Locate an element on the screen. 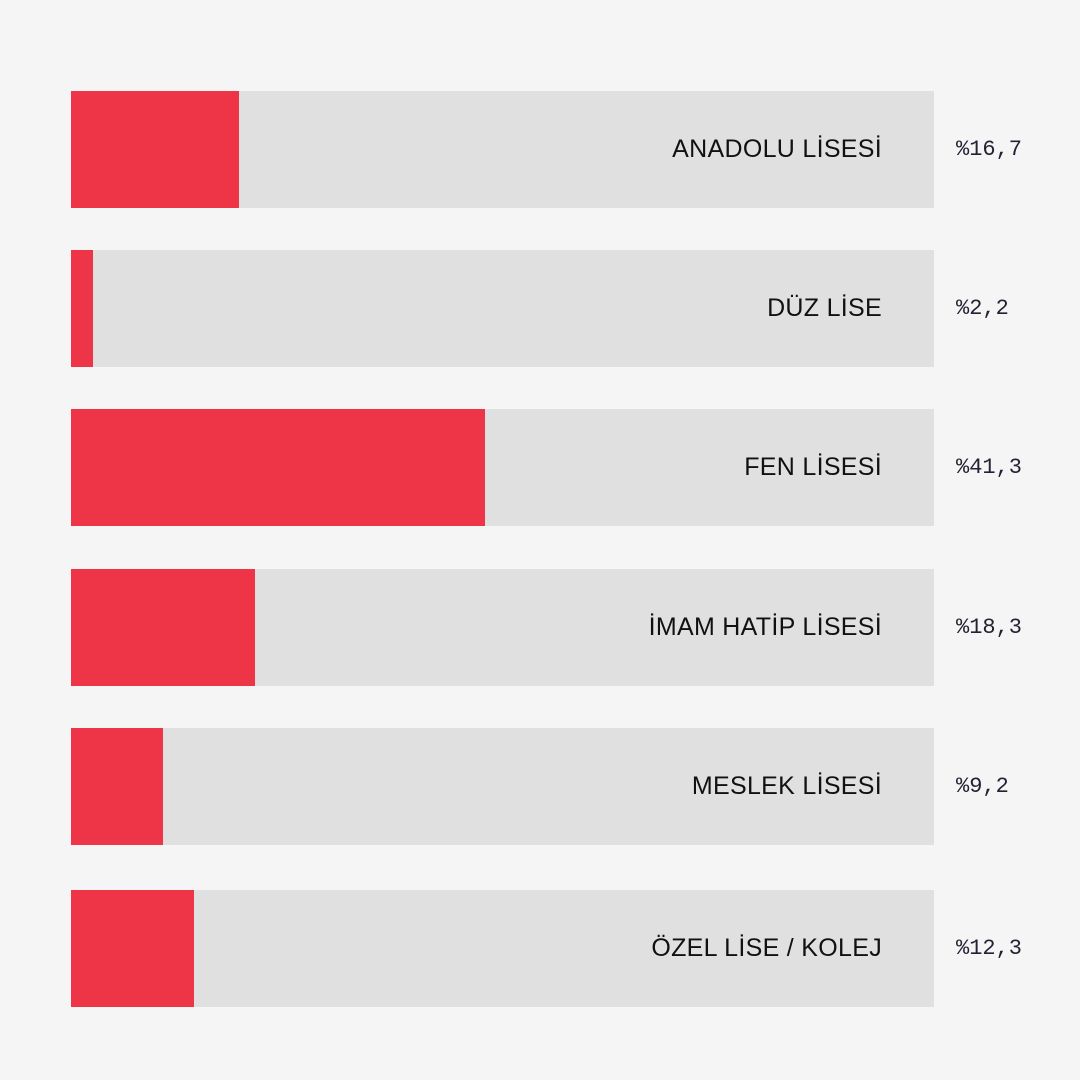 The image size is (1080, 1080). bar-row: DÜZ LİSE is located at coordinates (502, 308).